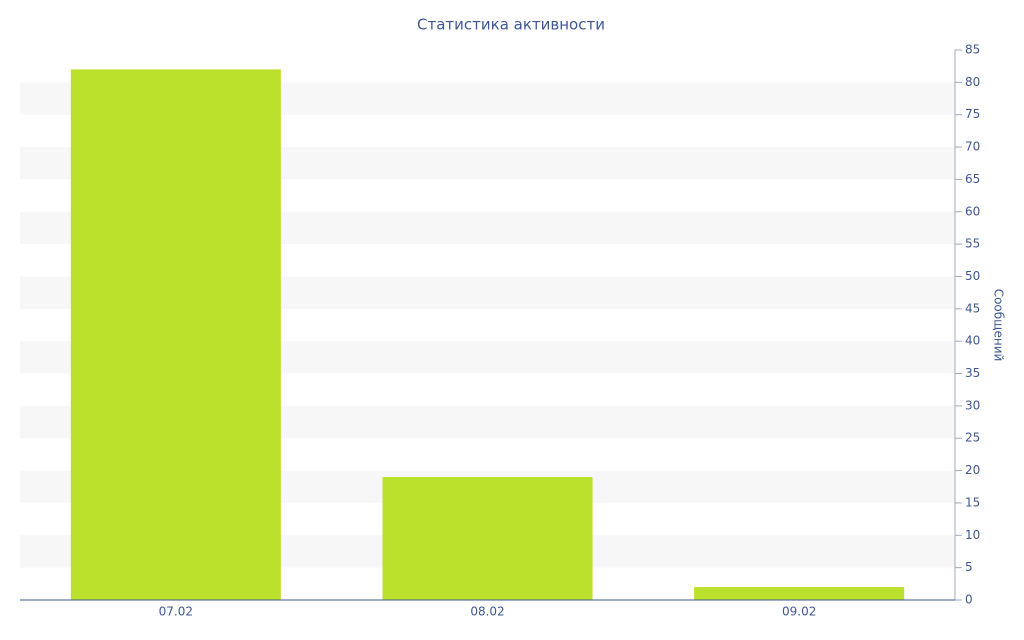  What do you see at coordinates (972, 470) in the screenshot?
I see `y-tick-label: 20` at bounding box center [972, 470].